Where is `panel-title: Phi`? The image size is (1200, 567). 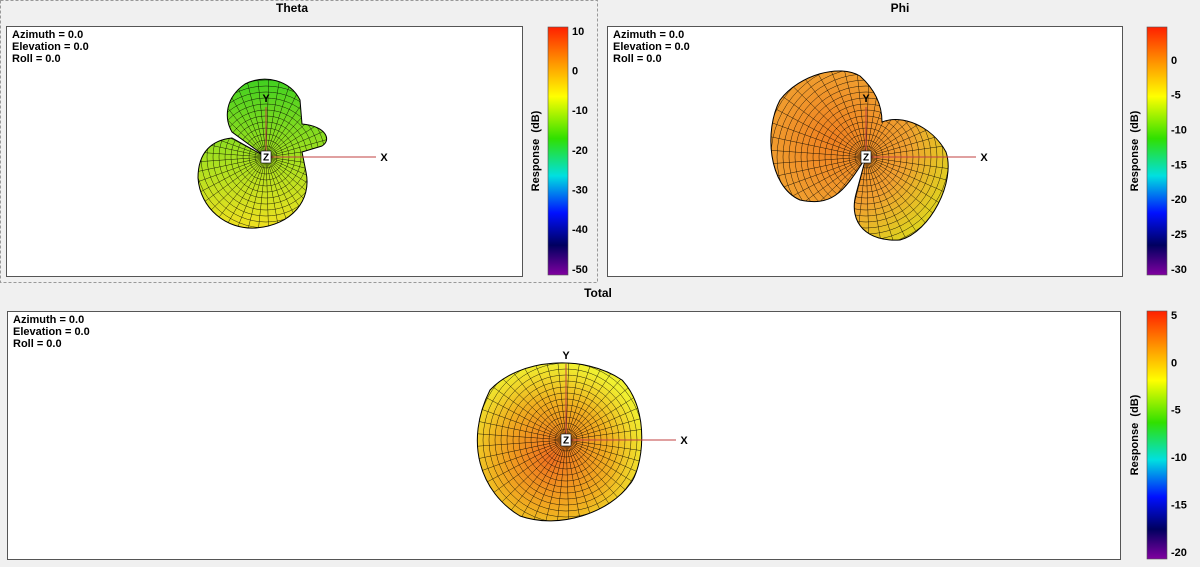
panel-title: Phi is located at coordinates (900, 8).